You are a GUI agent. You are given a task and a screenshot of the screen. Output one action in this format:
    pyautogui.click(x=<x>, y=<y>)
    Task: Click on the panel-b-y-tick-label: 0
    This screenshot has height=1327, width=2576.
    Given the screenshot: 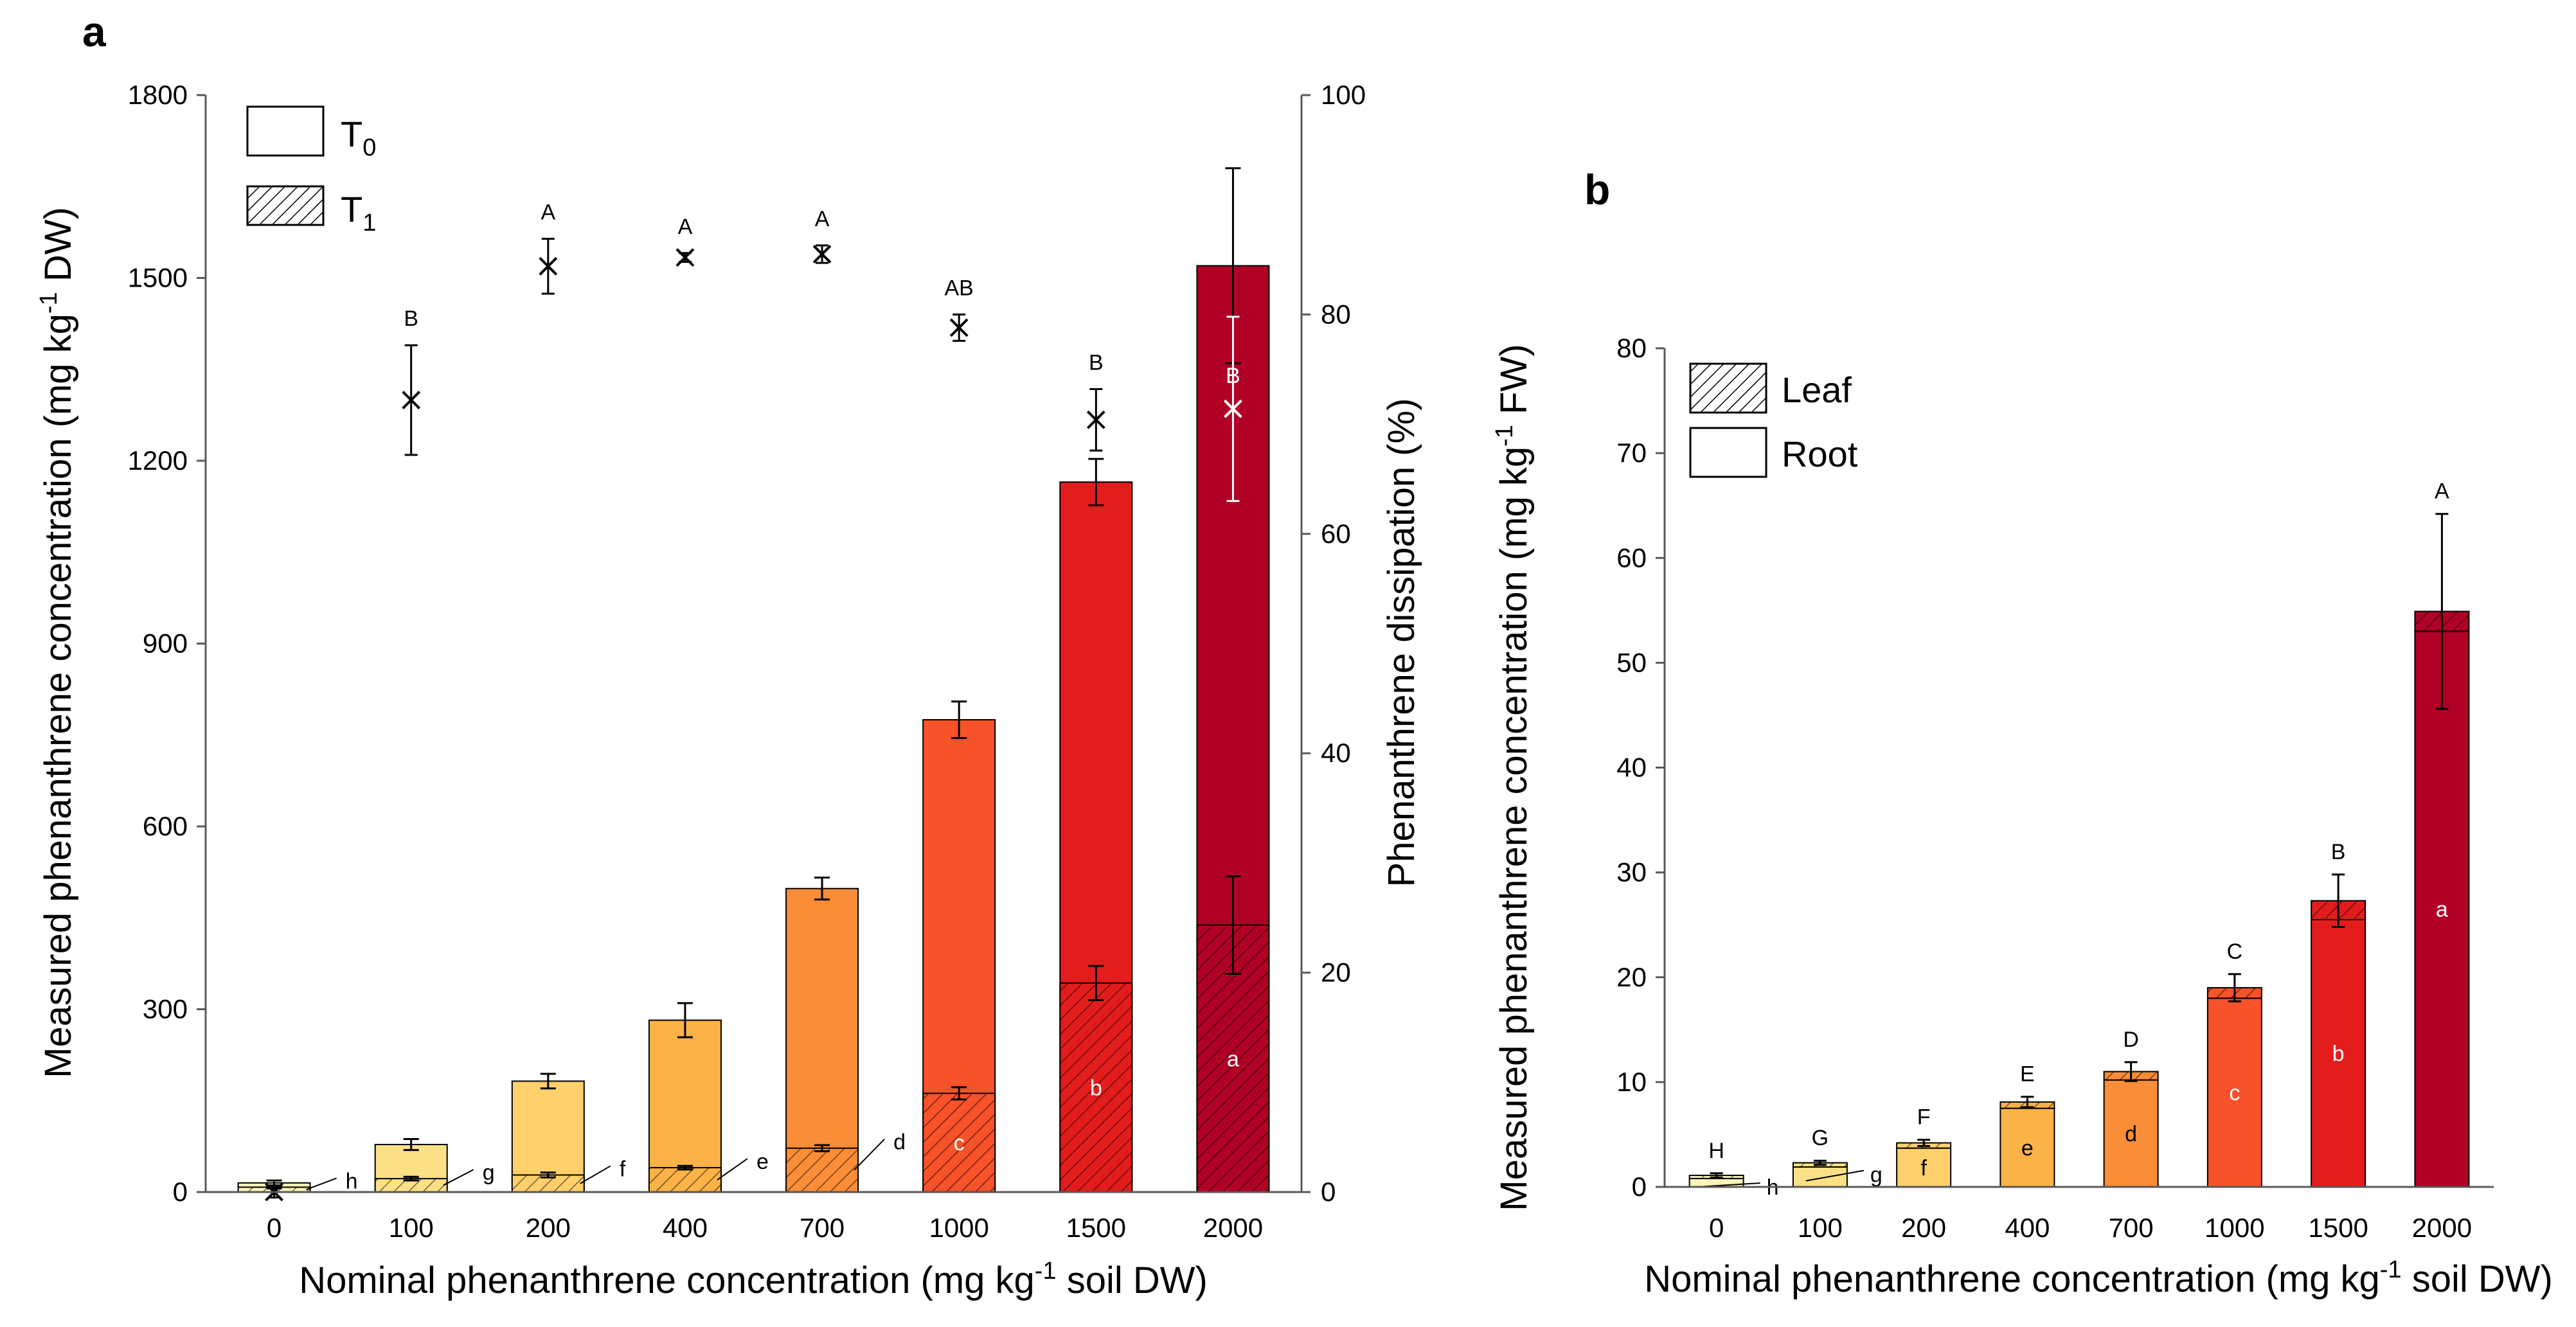 What is the action you would take?
    pyautogui.click(x=1639, y=1186)
    